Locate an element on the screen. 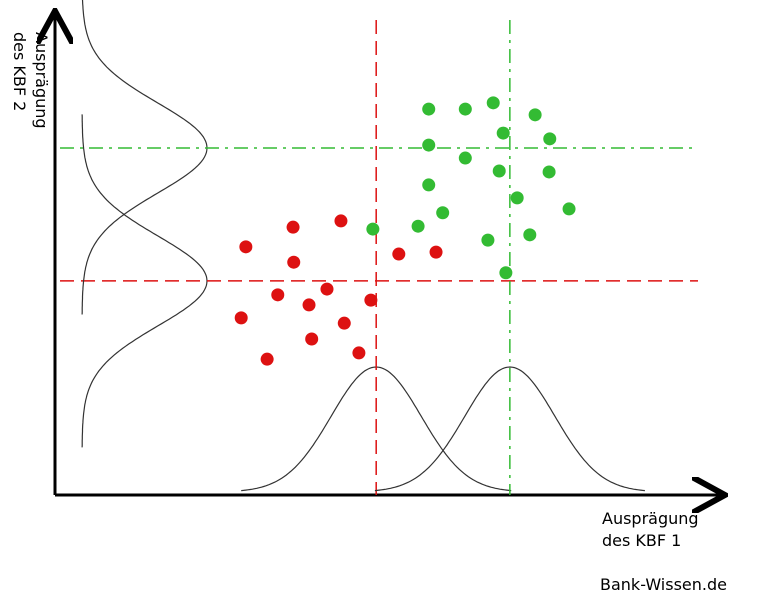 Image resolution: width=762 pixels, height=600 pixels. x-axis-label: des KBF 1 is located at coordinates (641, 540).